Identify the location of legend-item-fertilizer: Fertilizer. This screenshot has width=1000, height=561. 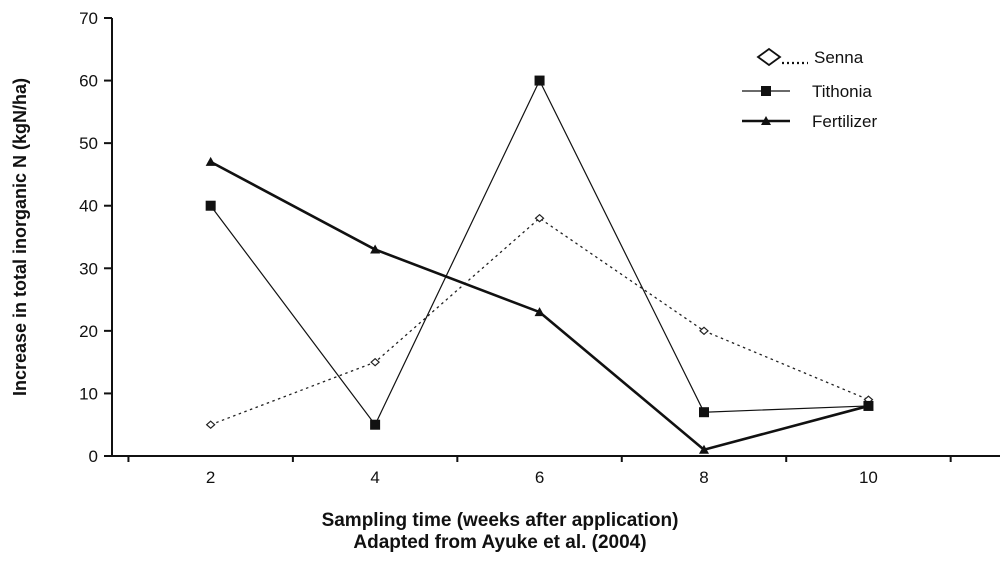
(810, 121).